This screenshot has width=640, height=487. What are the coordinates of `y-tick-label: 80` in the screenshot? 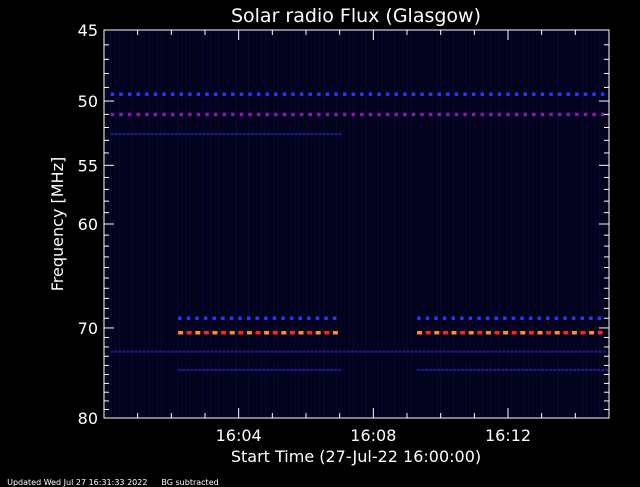 It's located at (88, 418).